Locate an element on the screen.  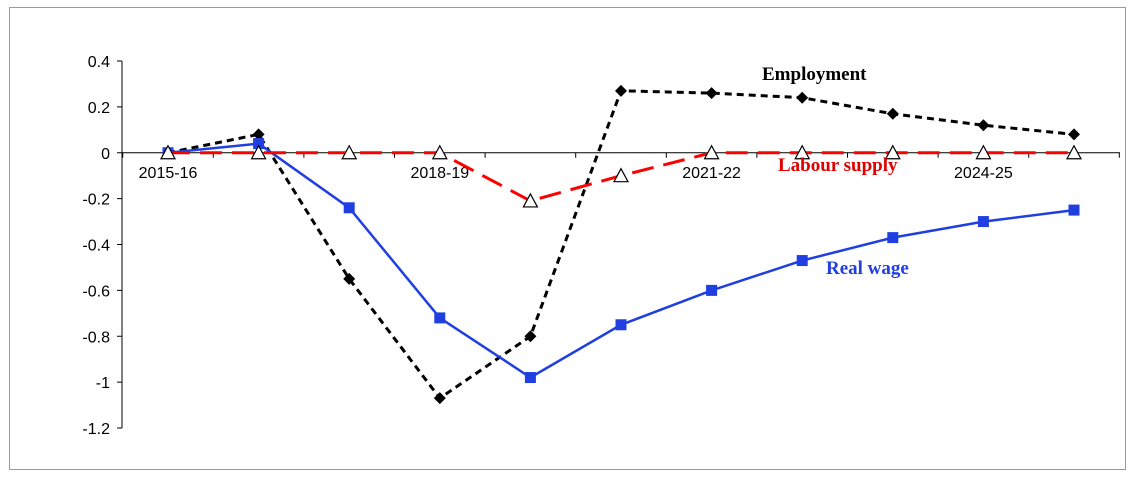
x-tick-label: 2018-19 is located at coordinates (439, 173).